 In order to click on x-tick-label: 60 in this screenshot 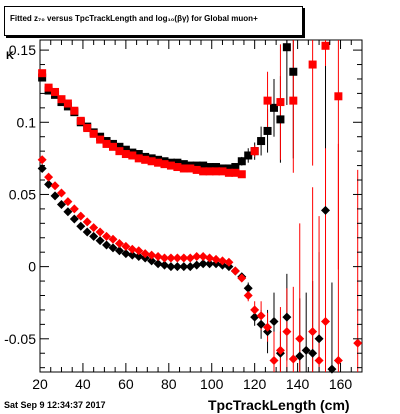, I will do `click(126, 384)`.